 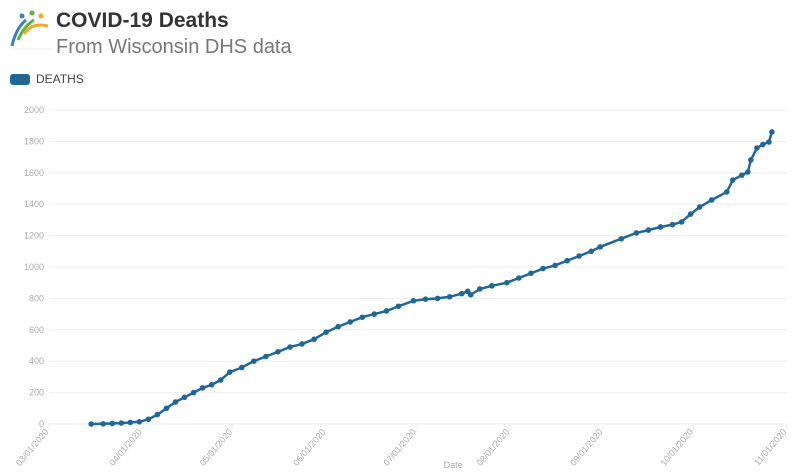 What do you see at coordinates (32, 447) in the screenshot?
I see `x-tick-label: 03/01/2020` at bounding box center [32, 447].